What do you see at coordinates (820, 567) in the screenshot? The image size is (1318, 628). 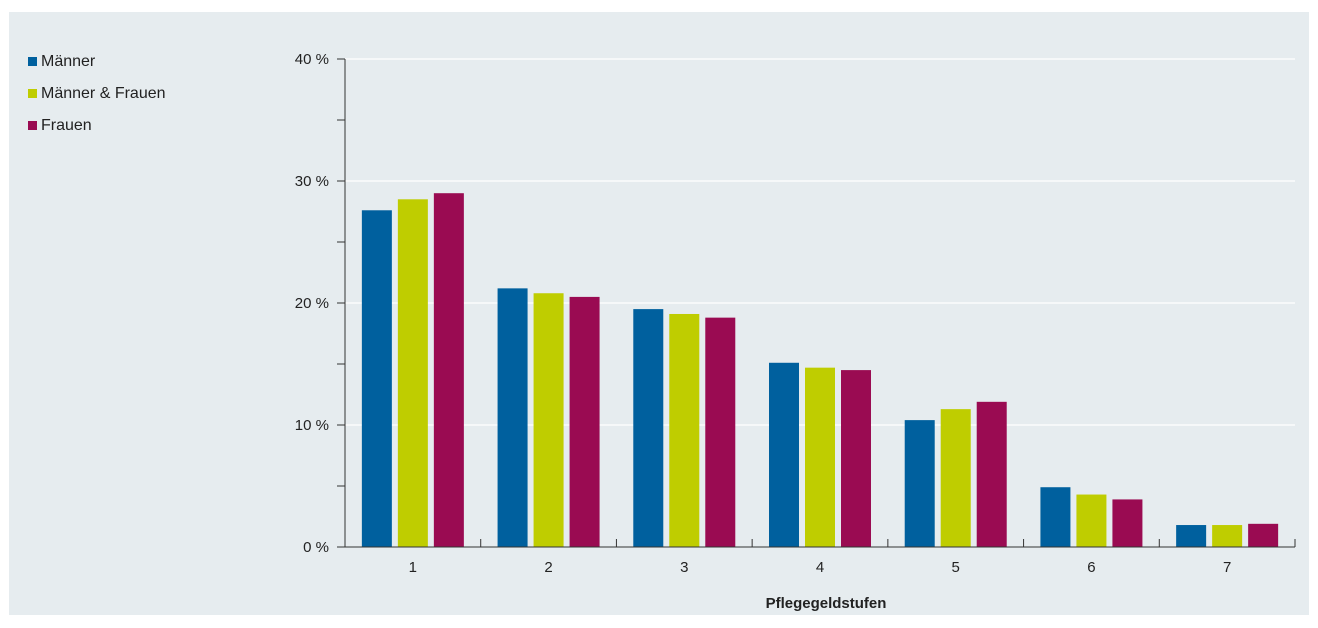 I see `x-tick-label: 4` at bounding box center [820, 567].